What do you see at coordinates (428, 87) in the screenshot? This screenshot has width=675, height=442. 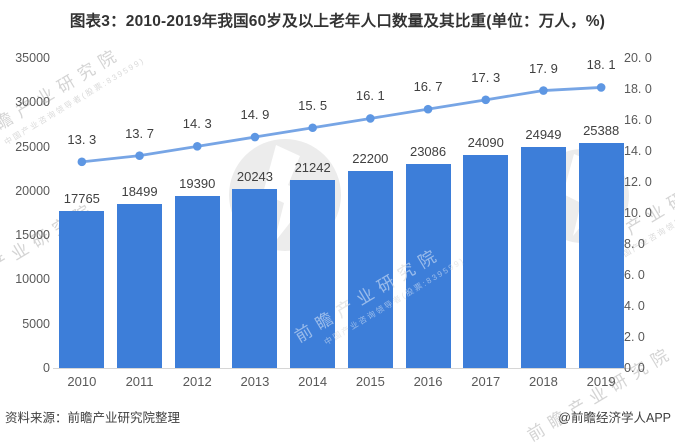 I see `line-value-label: 16. 7` at bounding box center [428, 87].